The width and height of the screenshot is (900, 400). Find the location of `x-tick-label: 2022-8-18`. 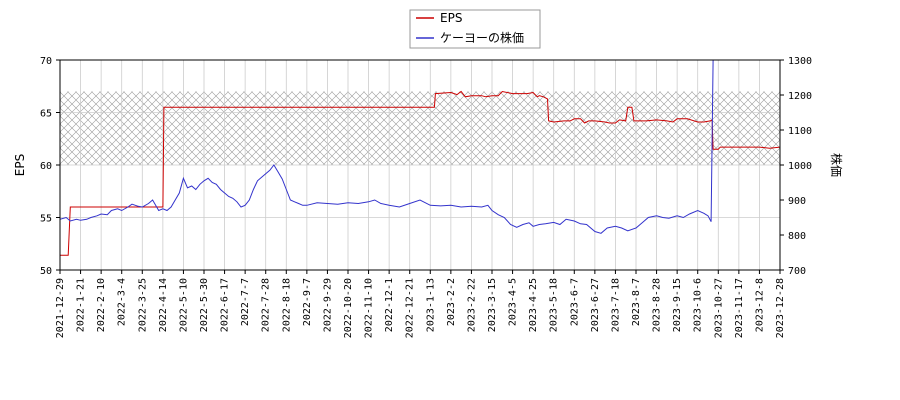

x-tick-label: 2022-8-18 is located at coordinates (286, 305).